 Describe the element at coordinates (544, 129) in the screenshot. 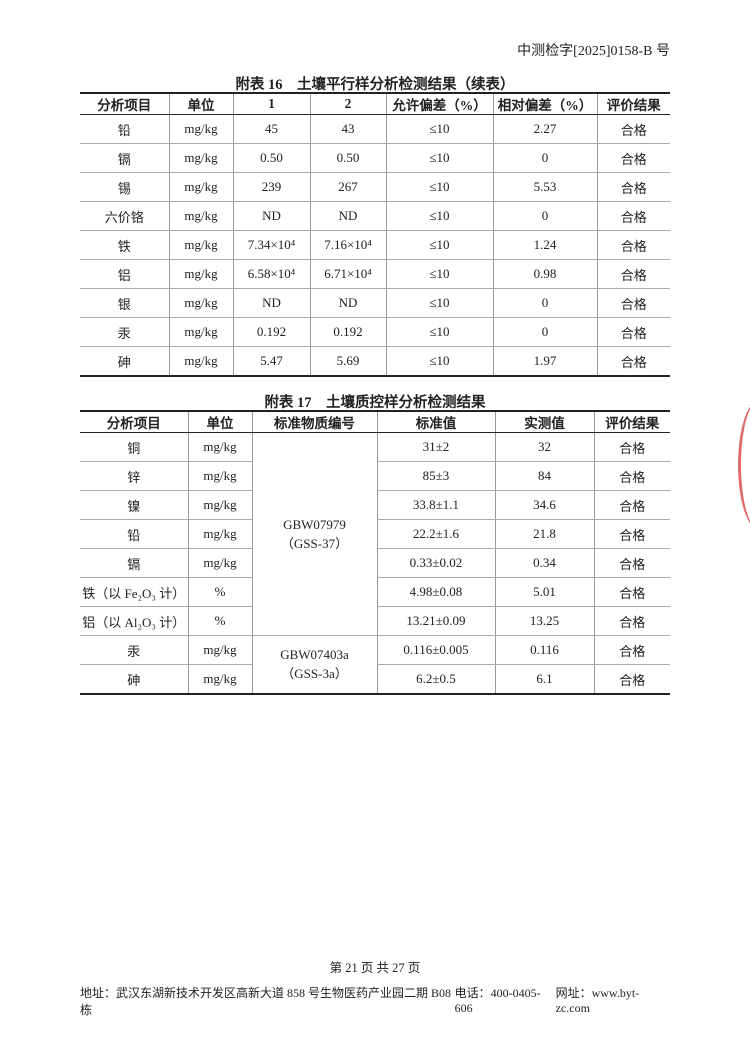

I see `table-cell: 2.27` at that location.